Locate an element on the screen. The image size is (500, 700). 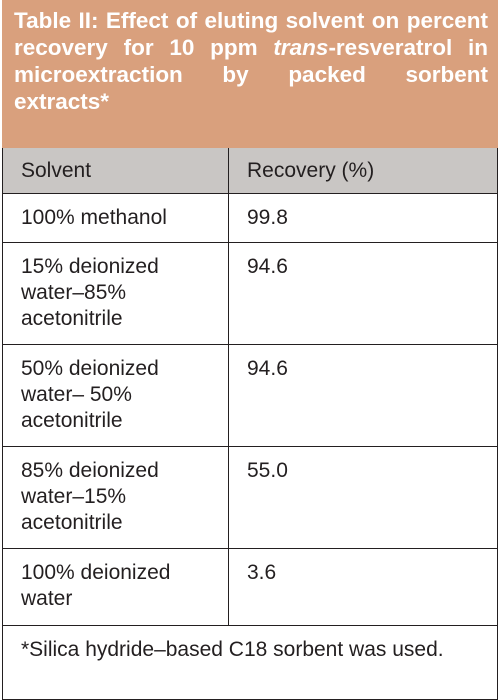
table-row: 85% deionized water–15% acetonitrile 55.0 is located at coordinates (250, 497).